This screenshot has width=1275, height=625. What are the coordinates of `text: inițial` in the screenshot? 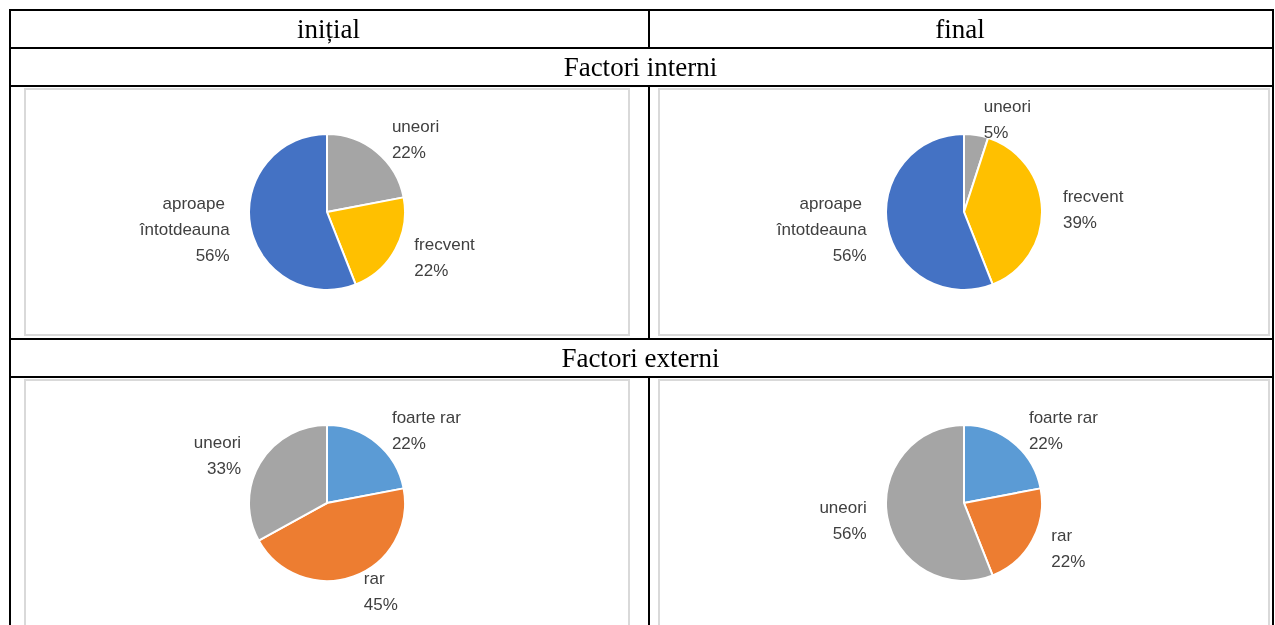 It's located at (328, 29).